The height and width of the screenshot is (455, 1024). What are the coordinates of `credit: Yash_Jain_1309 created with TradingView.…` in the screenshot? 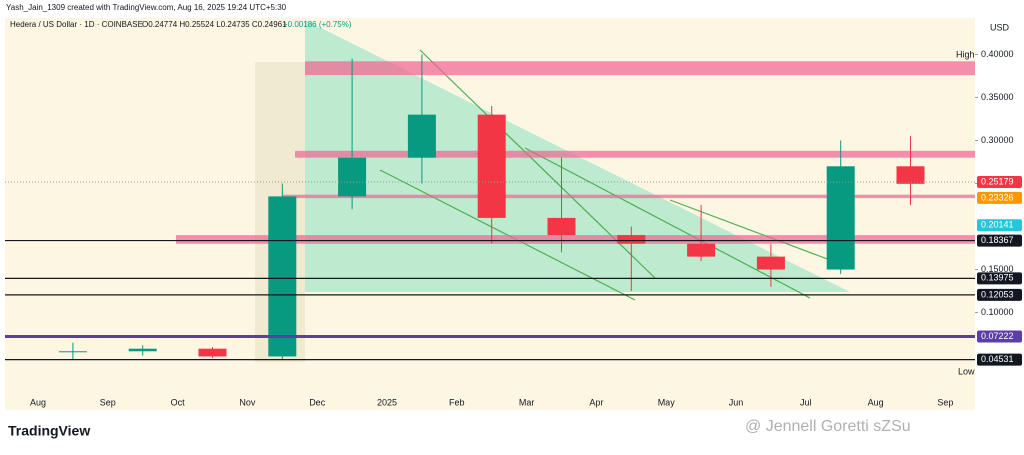 It's located at (146, 7).